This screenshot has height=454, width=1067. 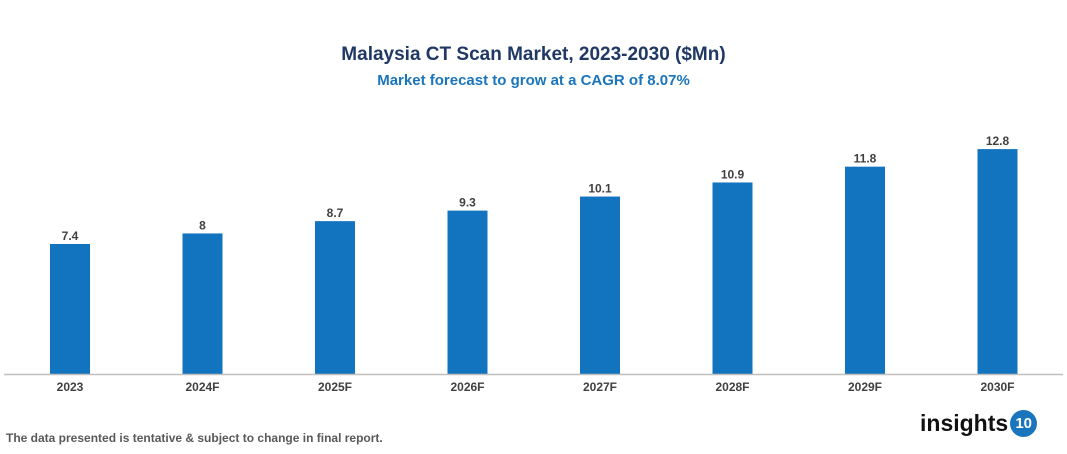 What do you see at coordinates (335, 213) in the screenshot?
I see `data-label: 8.7` at bounding box center [335, 213].